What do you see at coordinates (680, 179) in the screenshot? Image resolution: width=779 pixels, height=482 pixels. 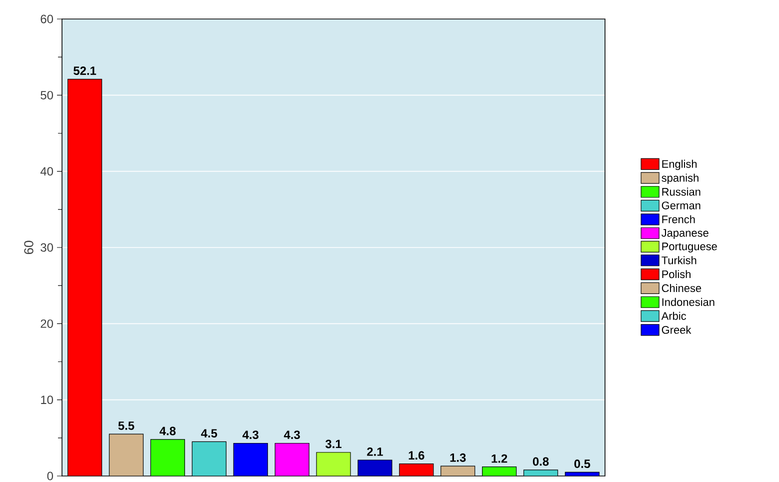 I see `legend-label: spanish` at bounding box center [680, 179].